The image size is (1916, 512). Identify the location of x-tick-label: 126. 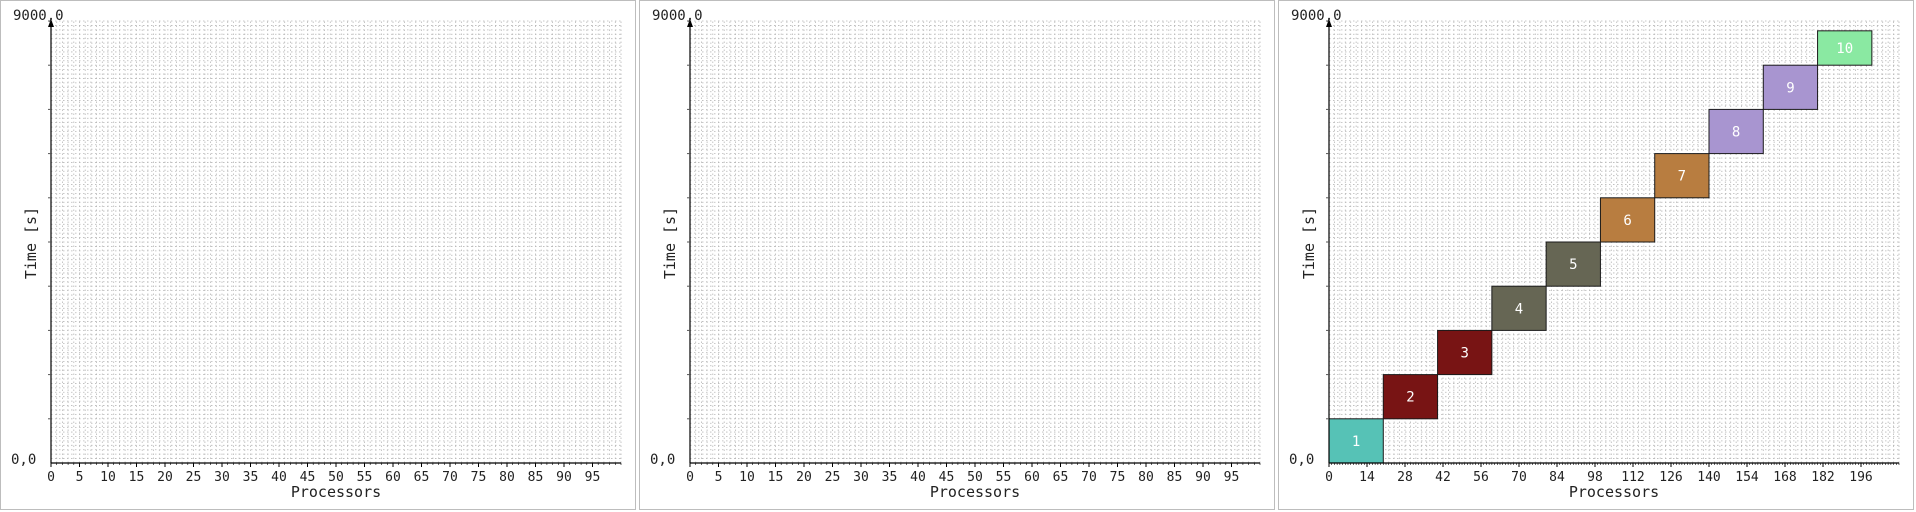
(1670, 477).